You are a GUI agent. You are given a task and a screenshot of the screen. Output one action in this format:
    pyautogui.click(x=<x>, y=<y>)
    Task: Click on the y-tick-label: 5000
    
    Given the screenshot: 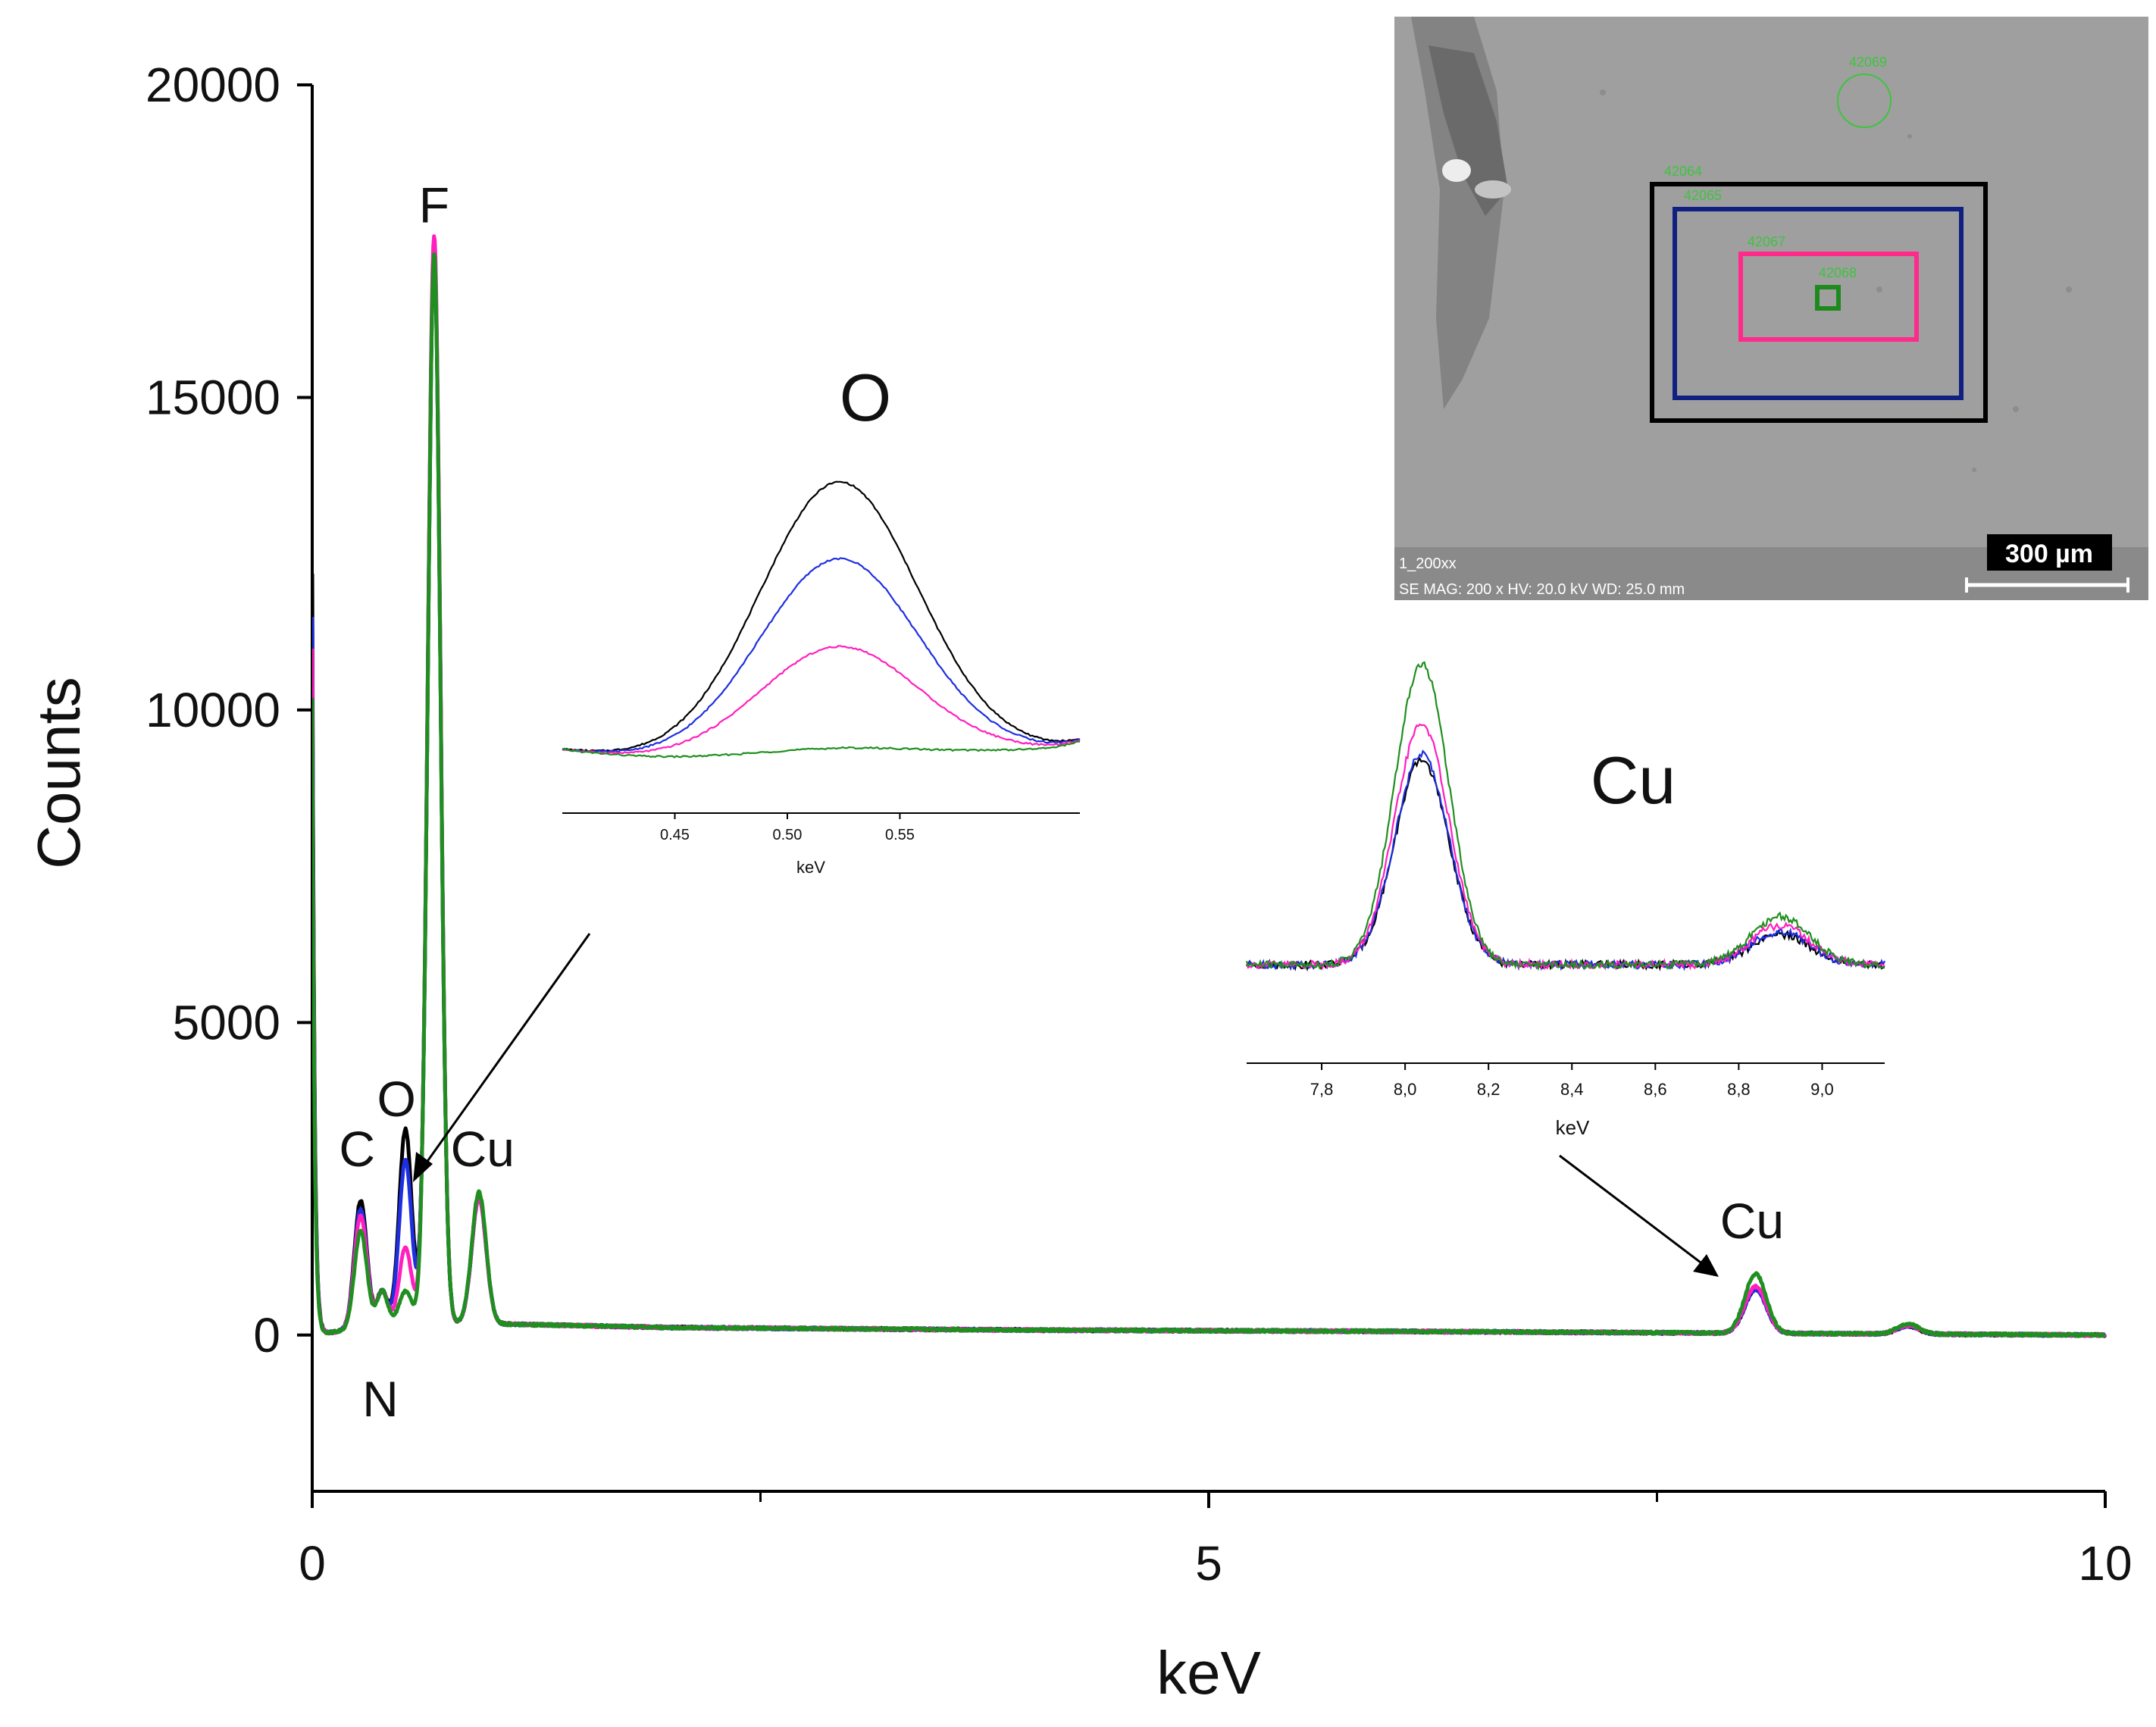 What is the action you would take?
    pyautogui.click(x=226, y=1023)
    